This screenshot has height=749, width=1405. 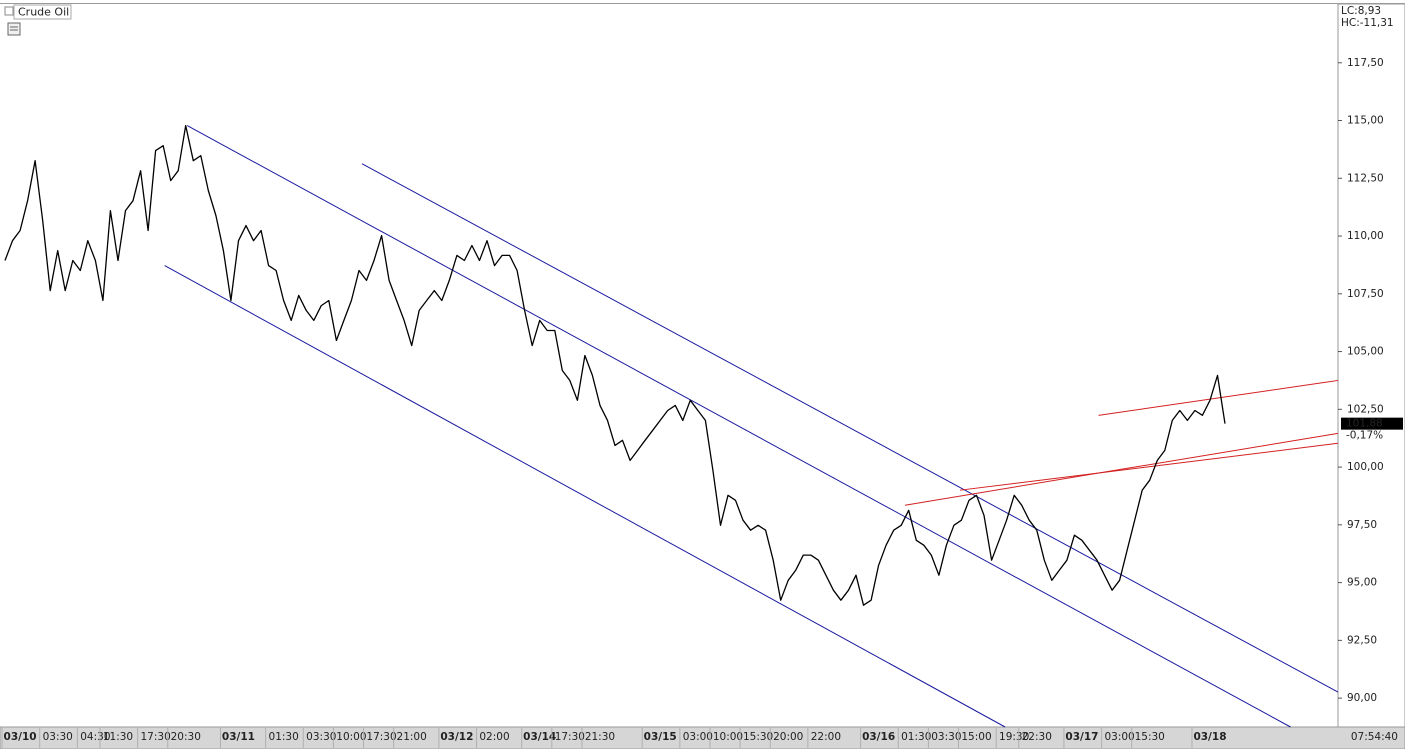 I want to click on x-tick-label: 03/11, so click(x=238, y=737).